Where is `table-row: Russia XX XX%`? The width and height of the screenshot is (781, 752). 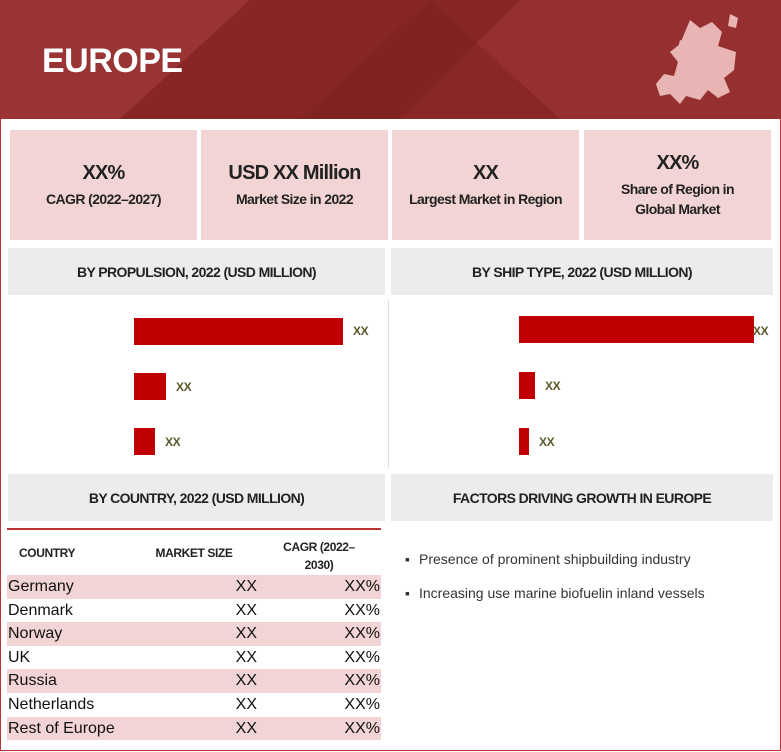
table-row: Russia XX XX% is located at coordinates (194, 681).